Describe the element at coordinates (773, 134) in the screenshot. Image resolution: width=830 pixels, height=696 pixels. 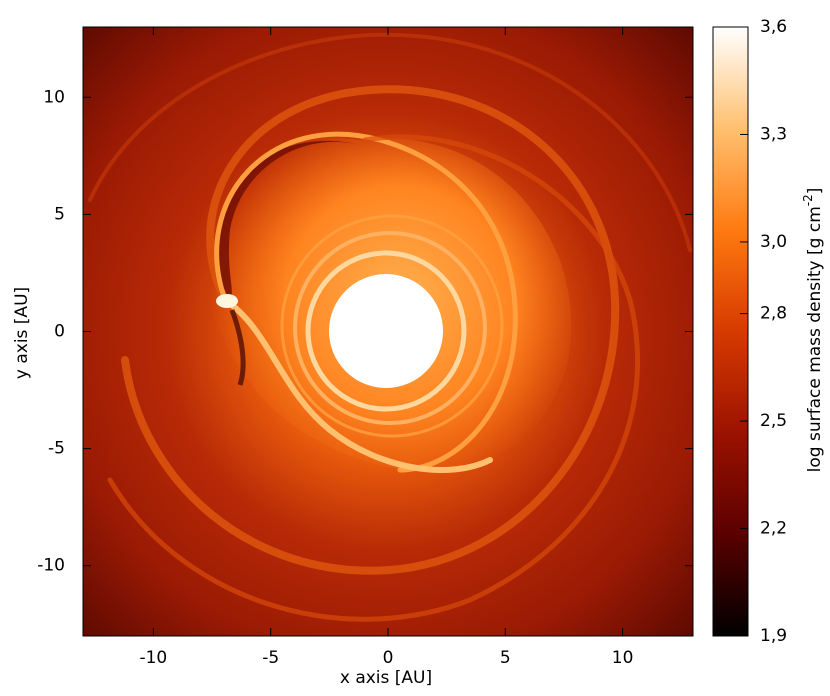
I see `colorbar-tick-label: 3,3` at that location.